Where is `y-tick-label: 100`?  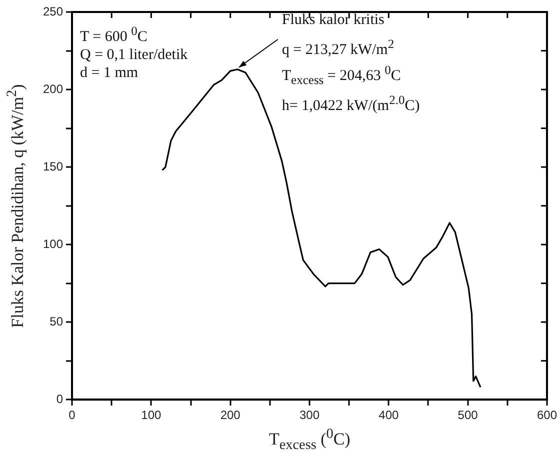 y-tick-label: 100 is located at coordinates (53, 243).